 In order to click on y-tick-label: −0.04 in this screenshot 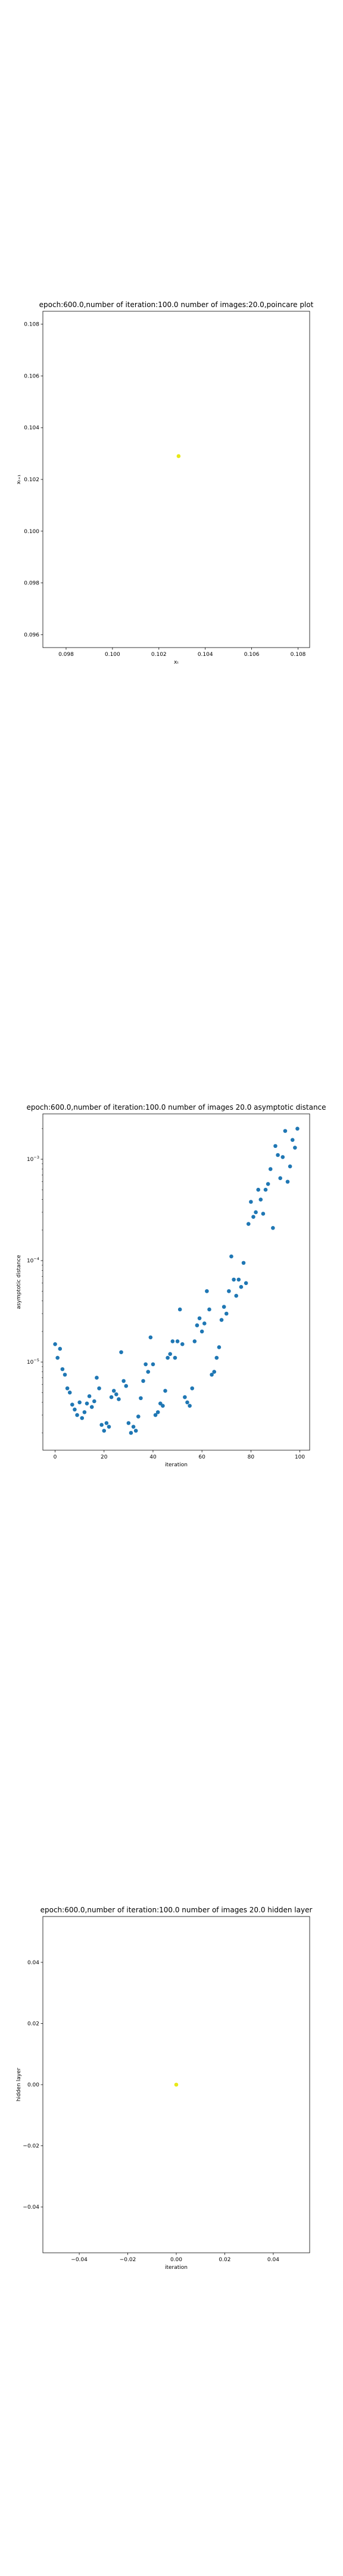, I will do `click(31, 2207)`.